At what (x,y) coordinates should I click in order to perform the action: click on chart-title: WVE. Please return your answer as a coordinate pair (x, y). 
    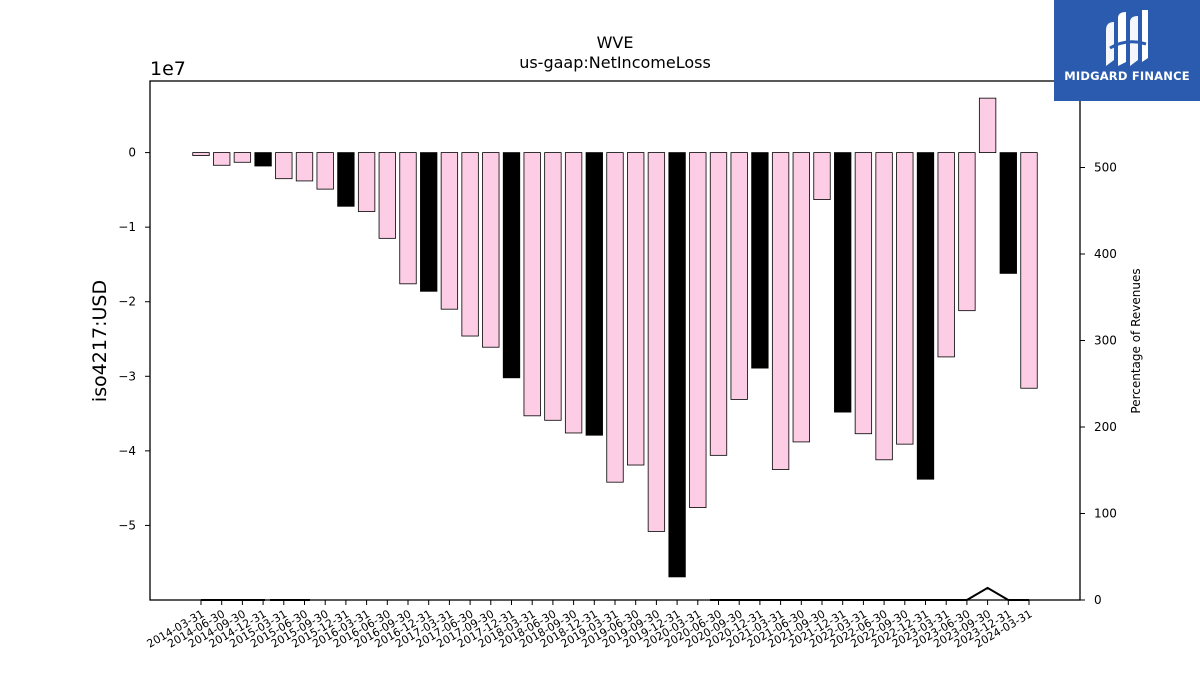
    Looking at the image, I should click on (615, 42).